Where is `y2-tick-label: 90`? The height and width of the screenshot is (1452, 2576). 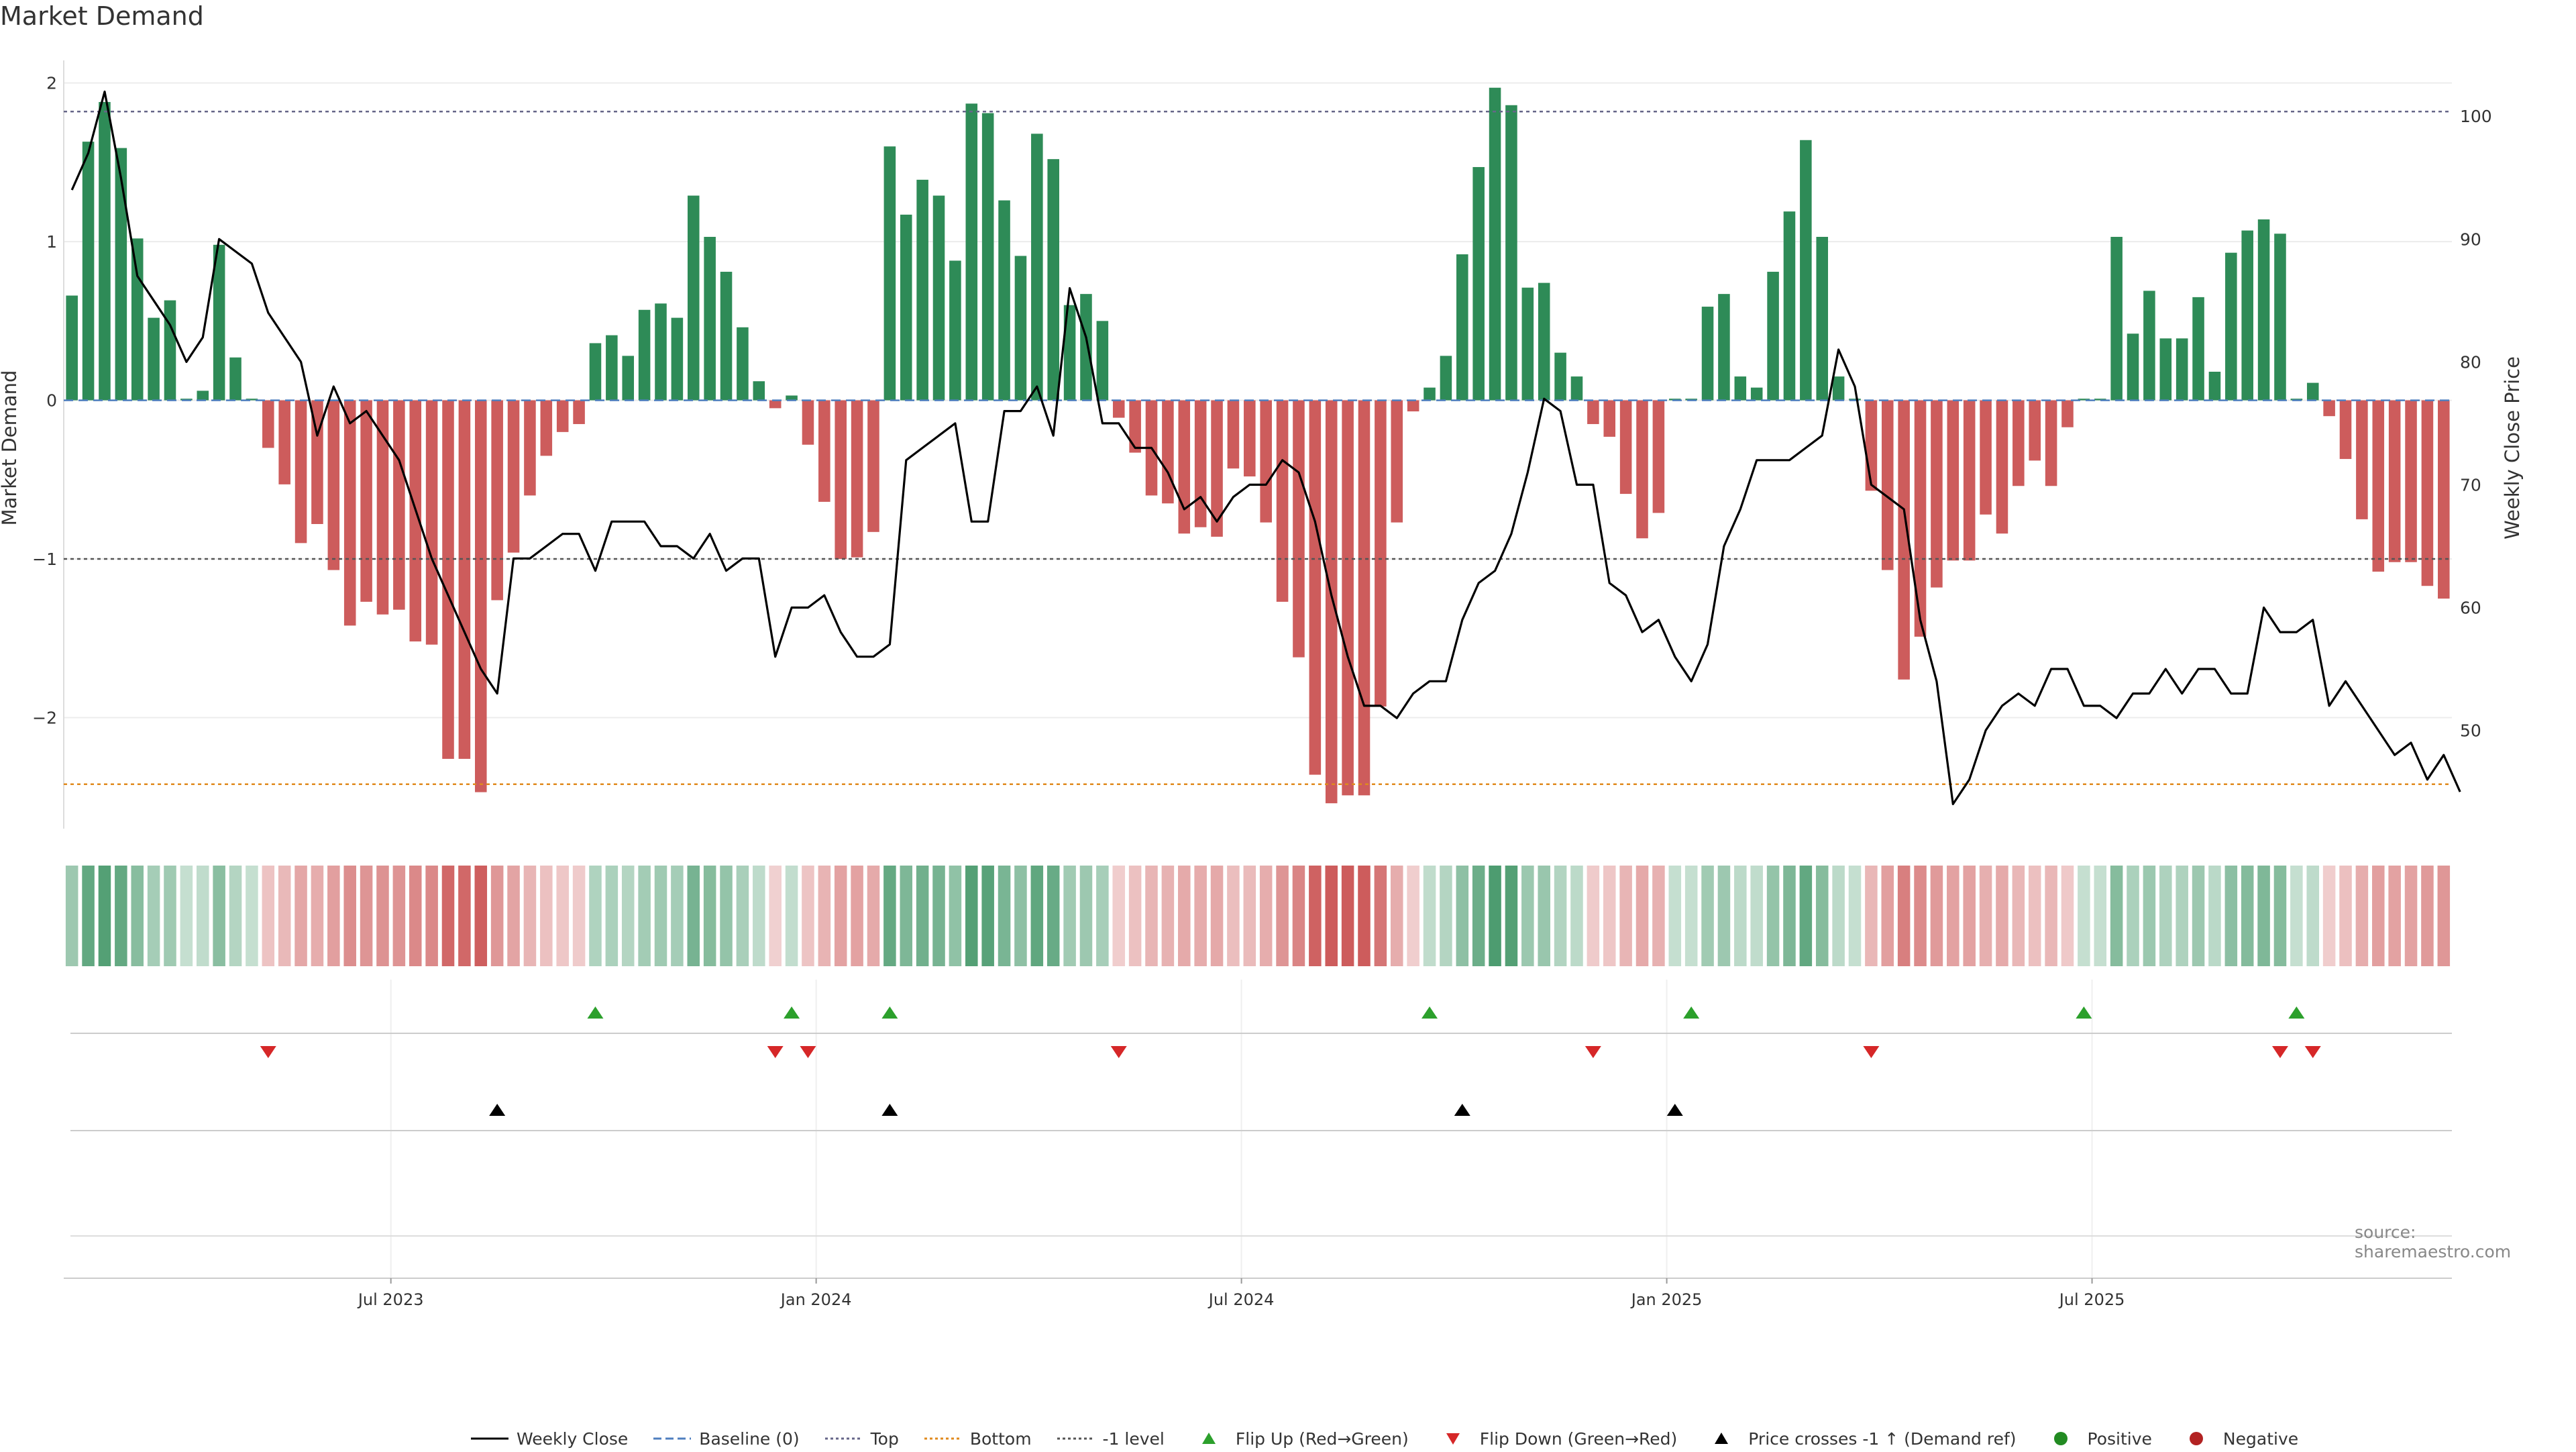 y2-tick-label: 90 is located at coordinates (2470, 239).